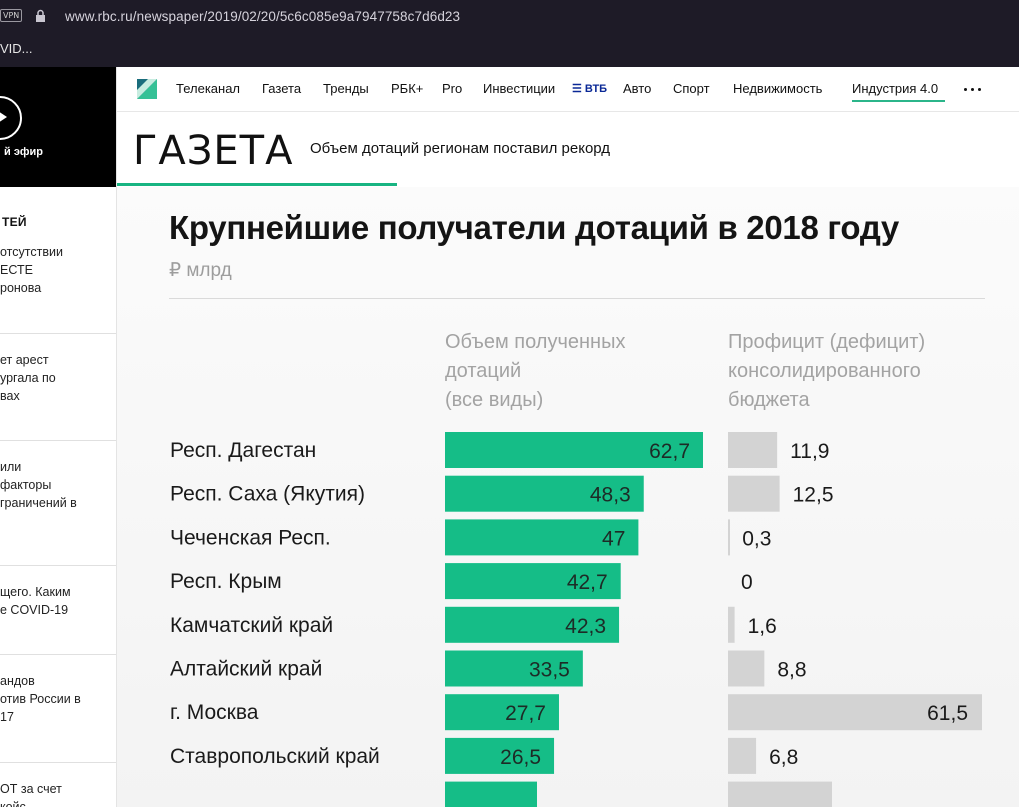 This screenshot has height=807, width=1019. What do you see at coordinates (809, 451) in the screenshot?
I see `budget-value-label: 11,9` at bounding box center [809, 451].